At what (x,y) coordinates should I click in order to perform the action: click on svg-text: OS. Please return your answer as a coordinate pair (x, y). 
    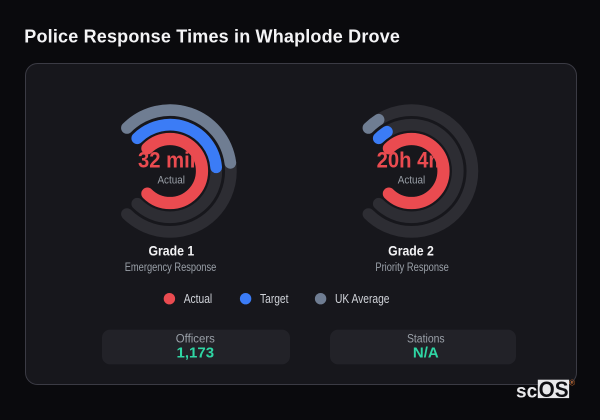
    Looking at the image, I should click on (554, 389).